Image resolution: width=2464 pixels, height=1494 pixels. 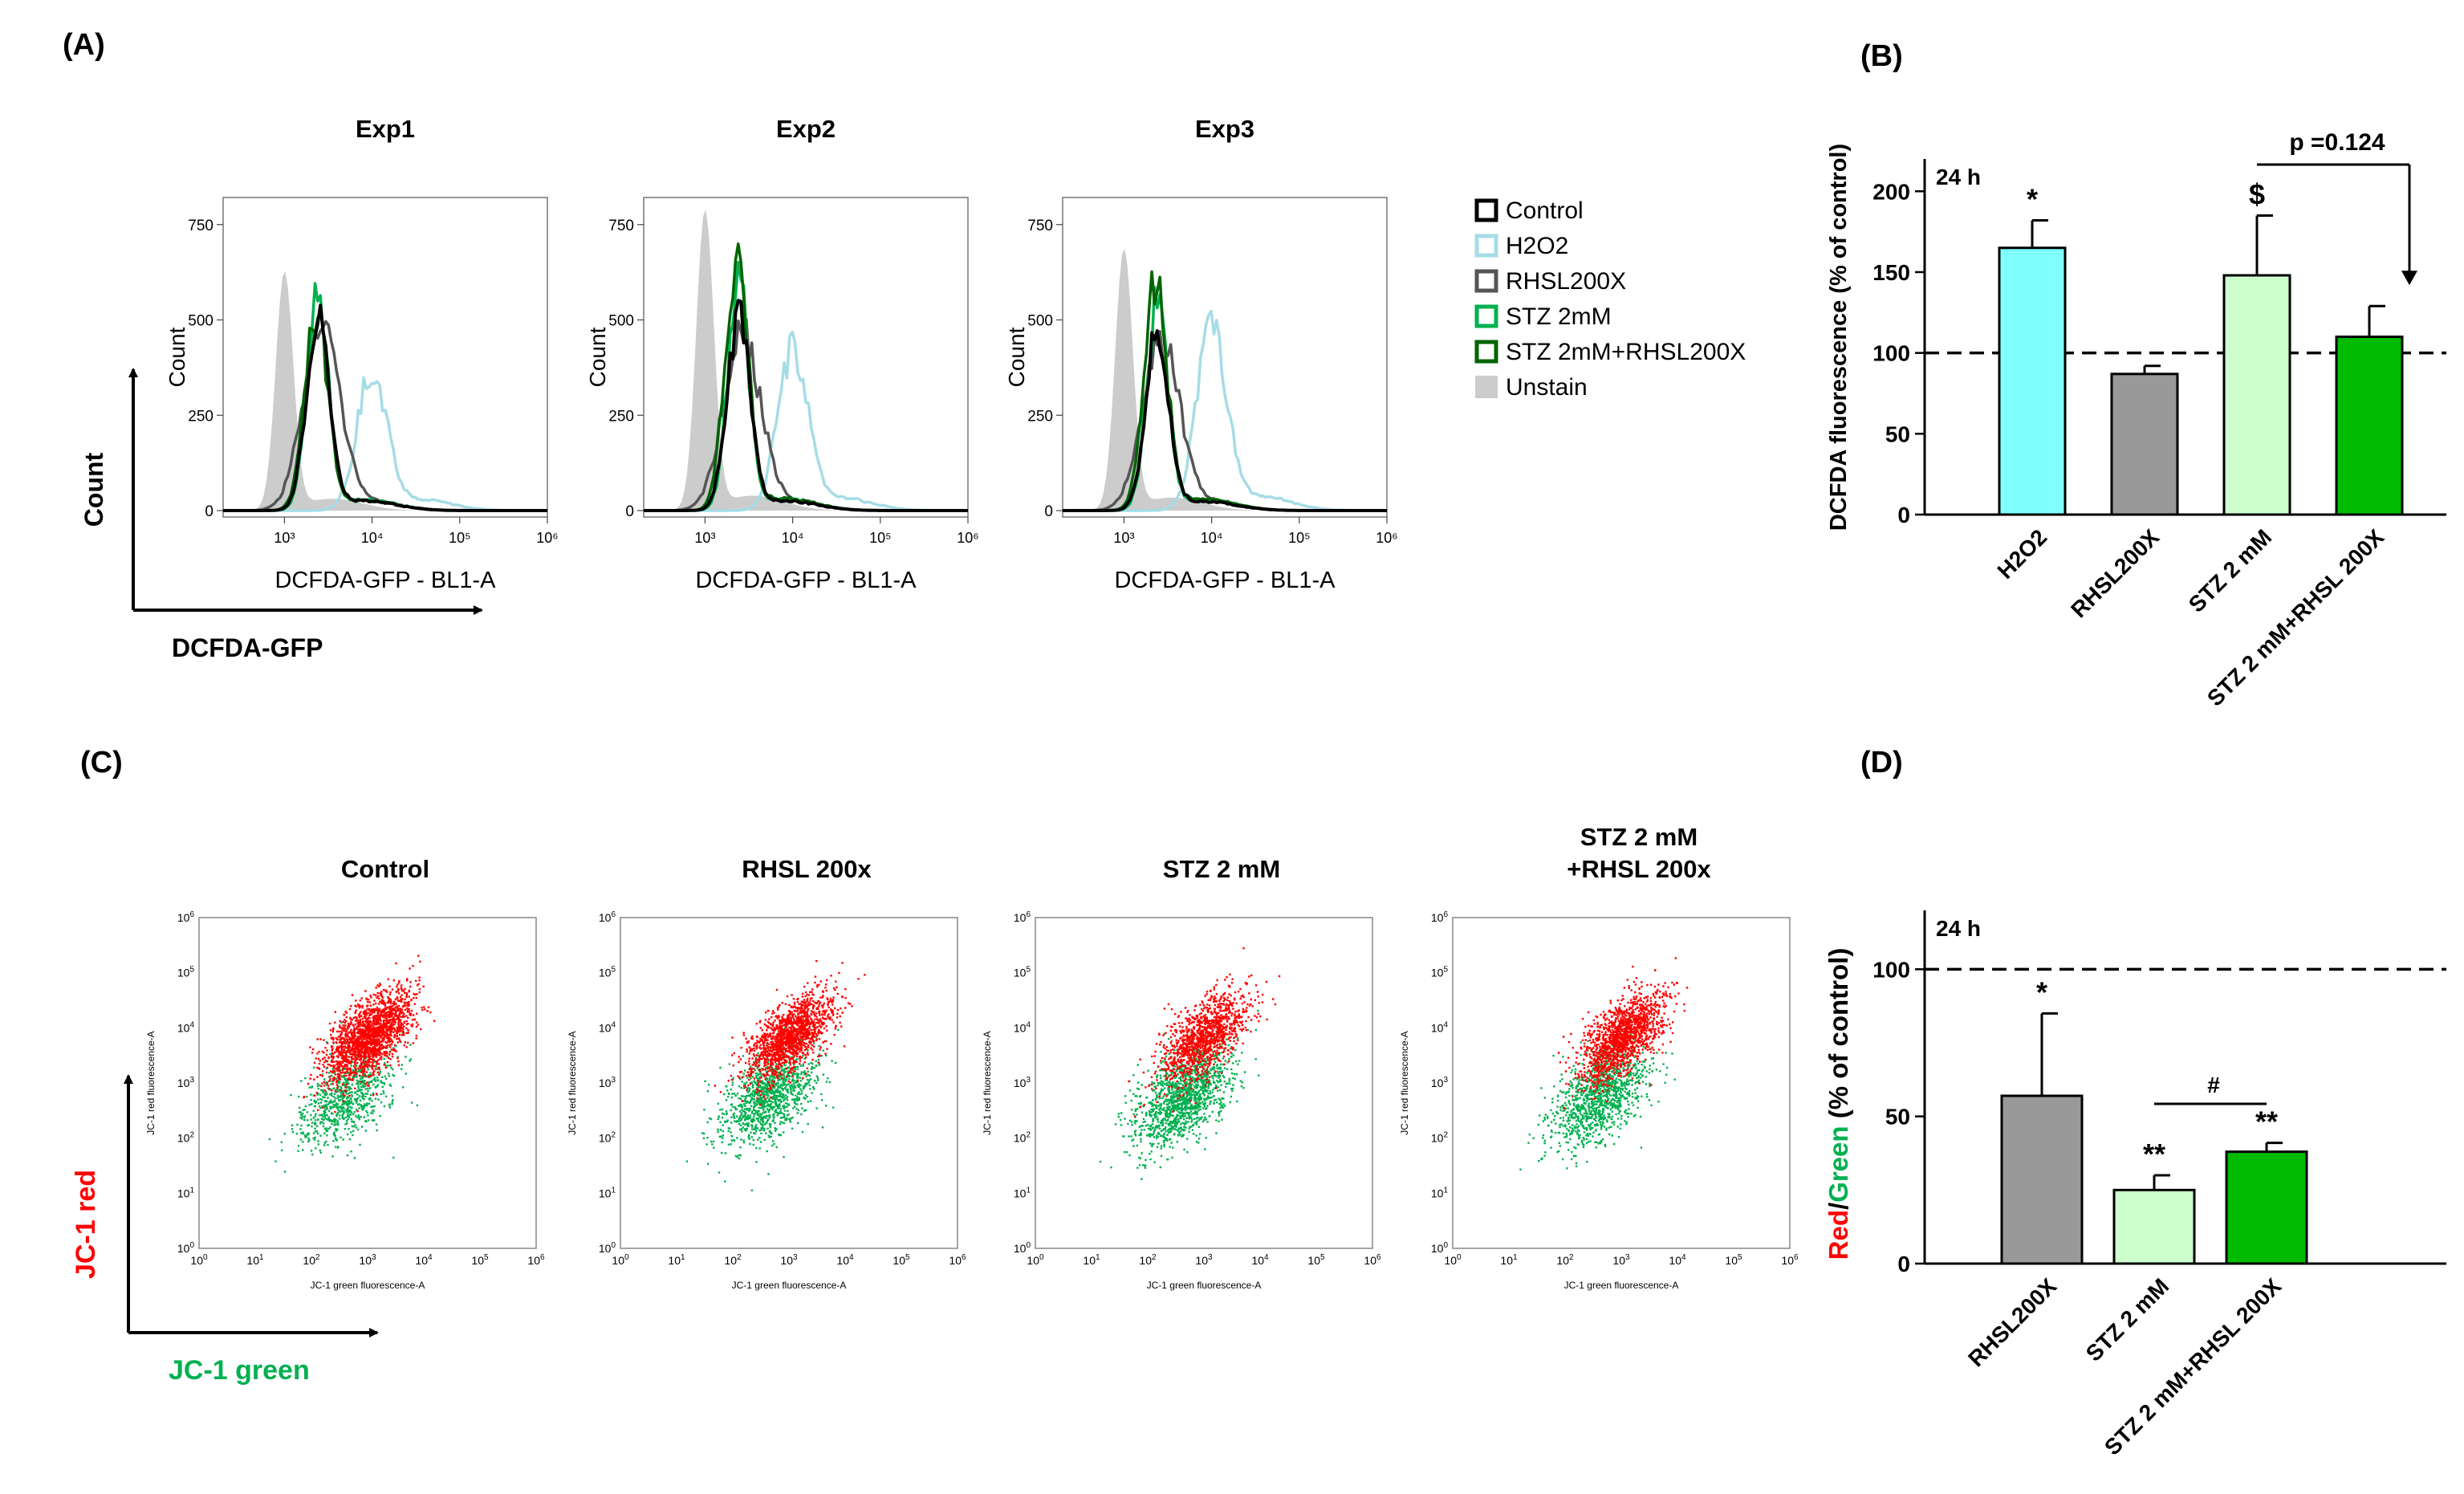 What do you see at coordinates (607, 1082) in the screenshot?
I see `y-tick-label: 103` at bounding box center [607, 1082].